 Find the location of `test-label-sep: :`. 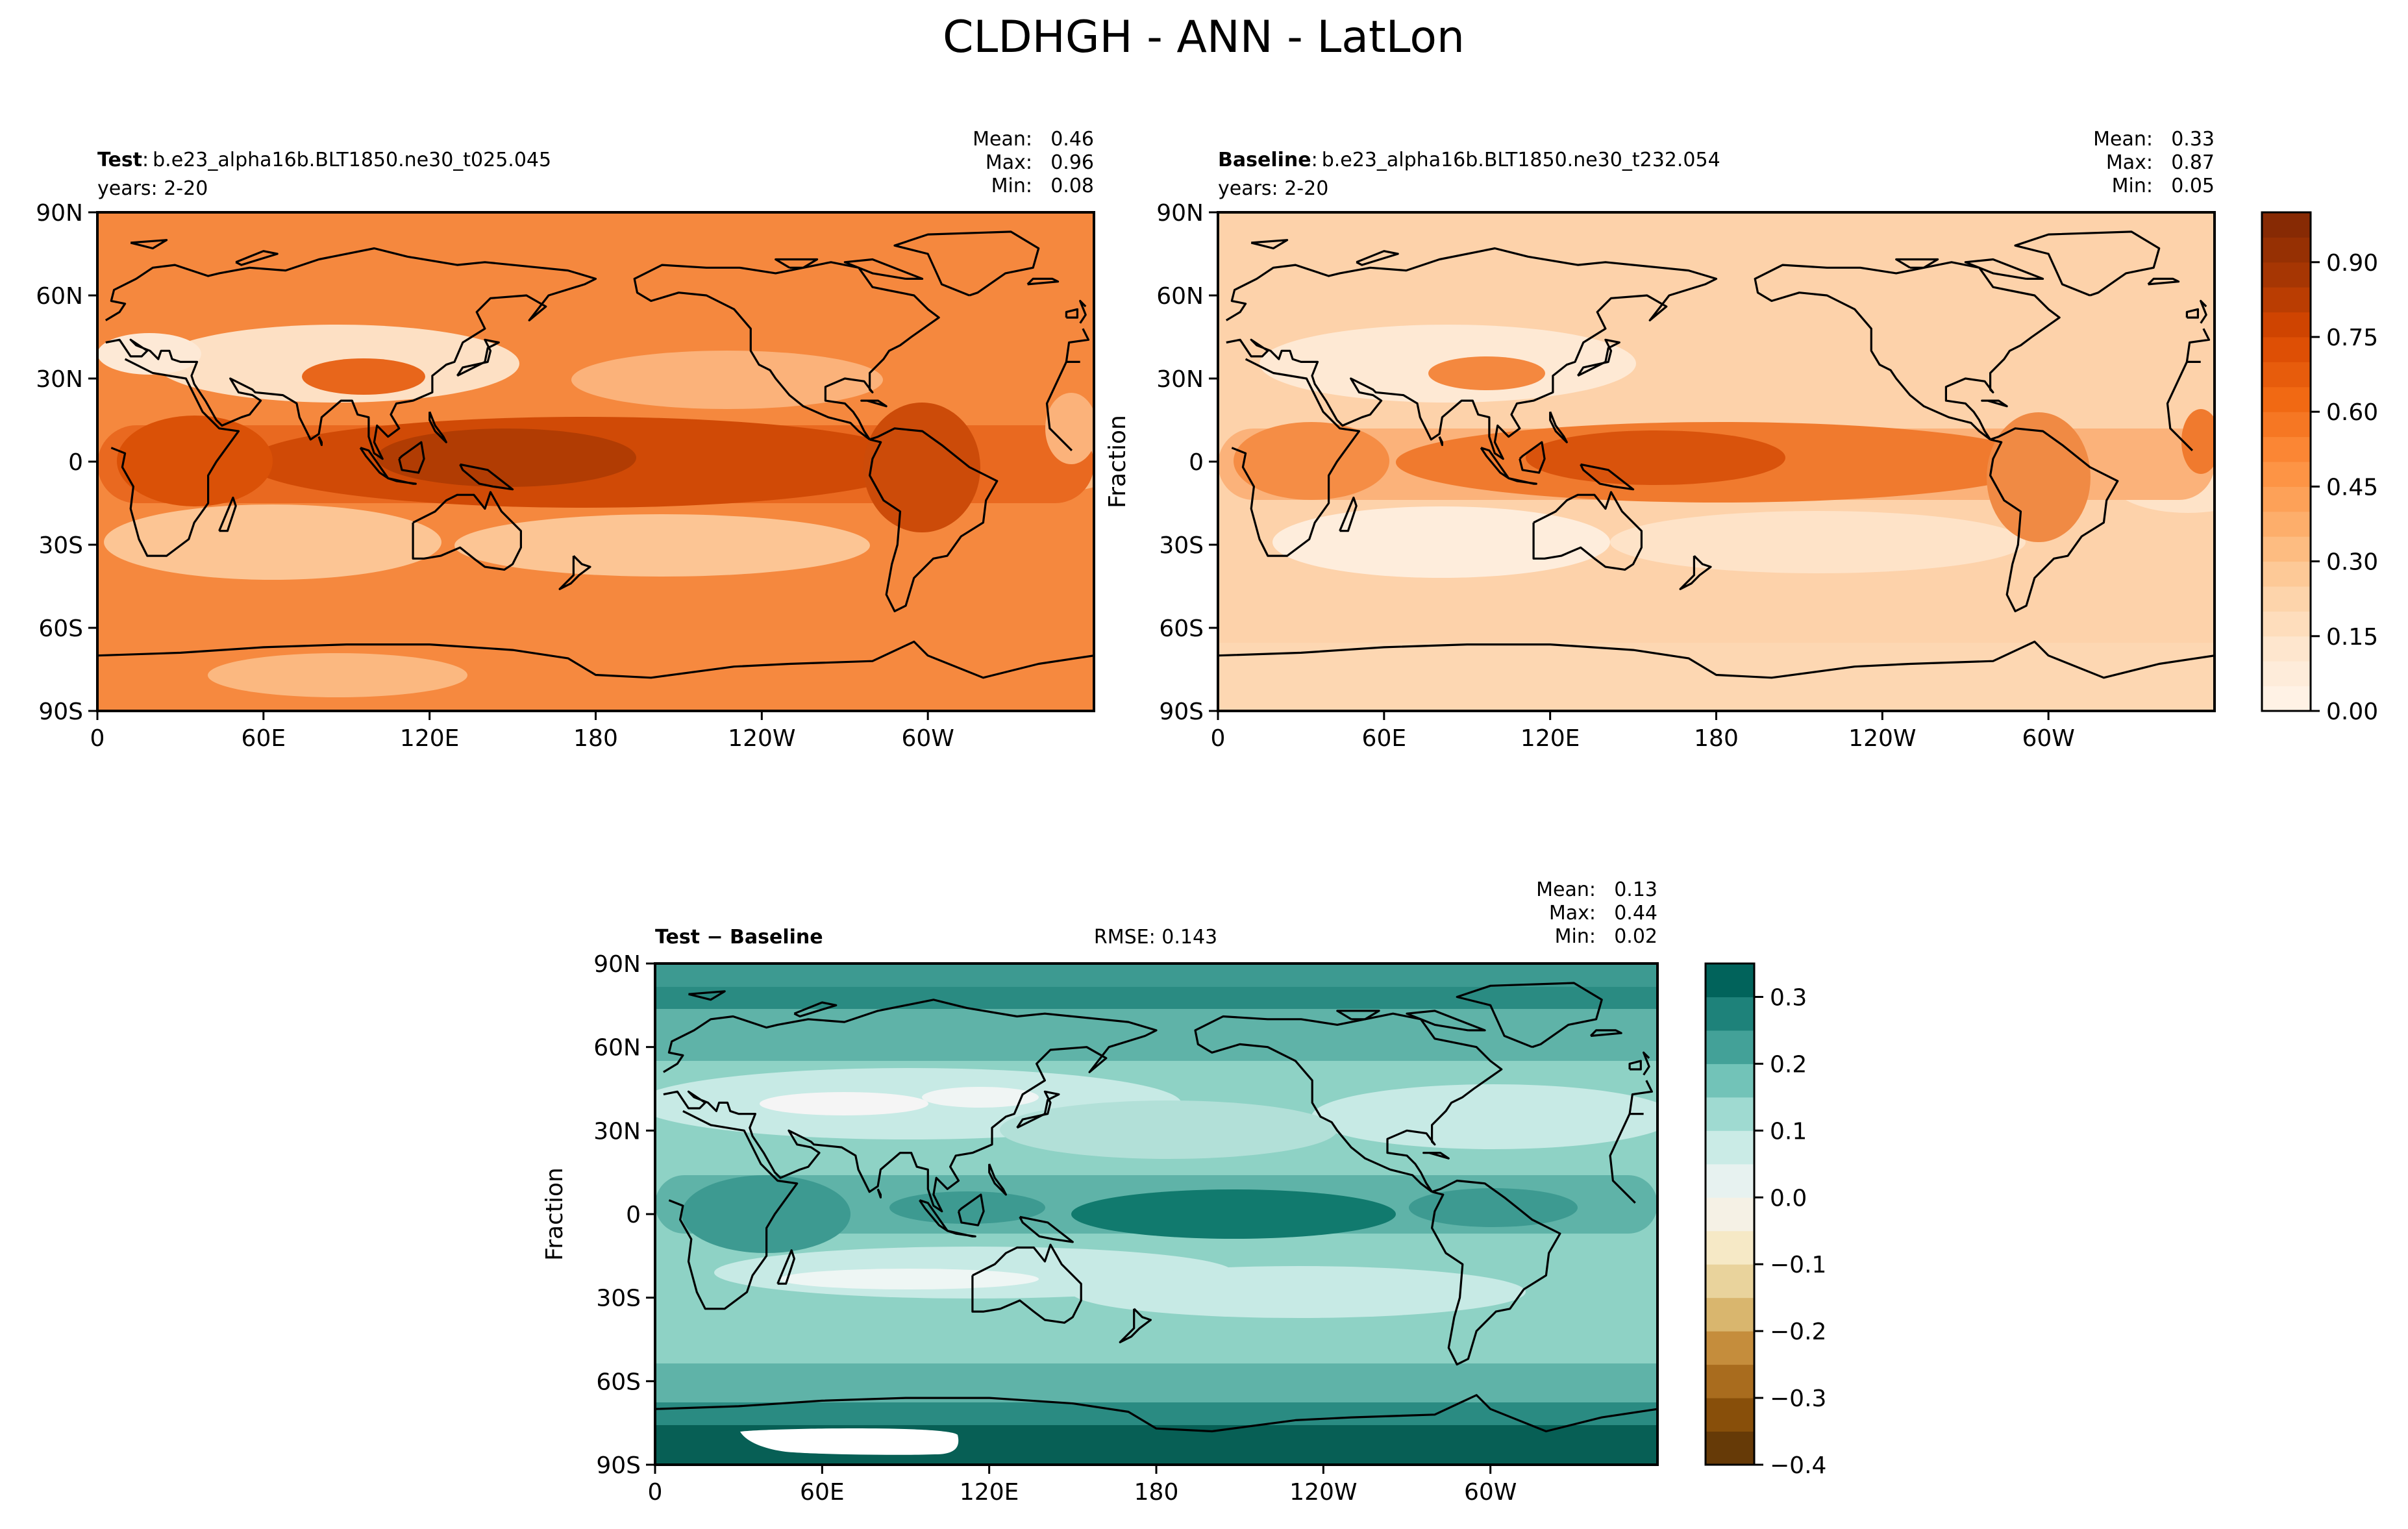

test-label-sep: : is located at coordinates (145, 160).